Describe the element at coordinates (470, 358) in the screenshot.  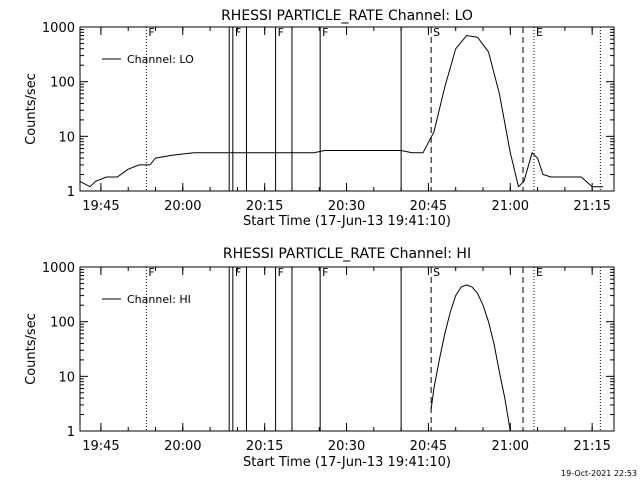
I see `series-line` at that location.